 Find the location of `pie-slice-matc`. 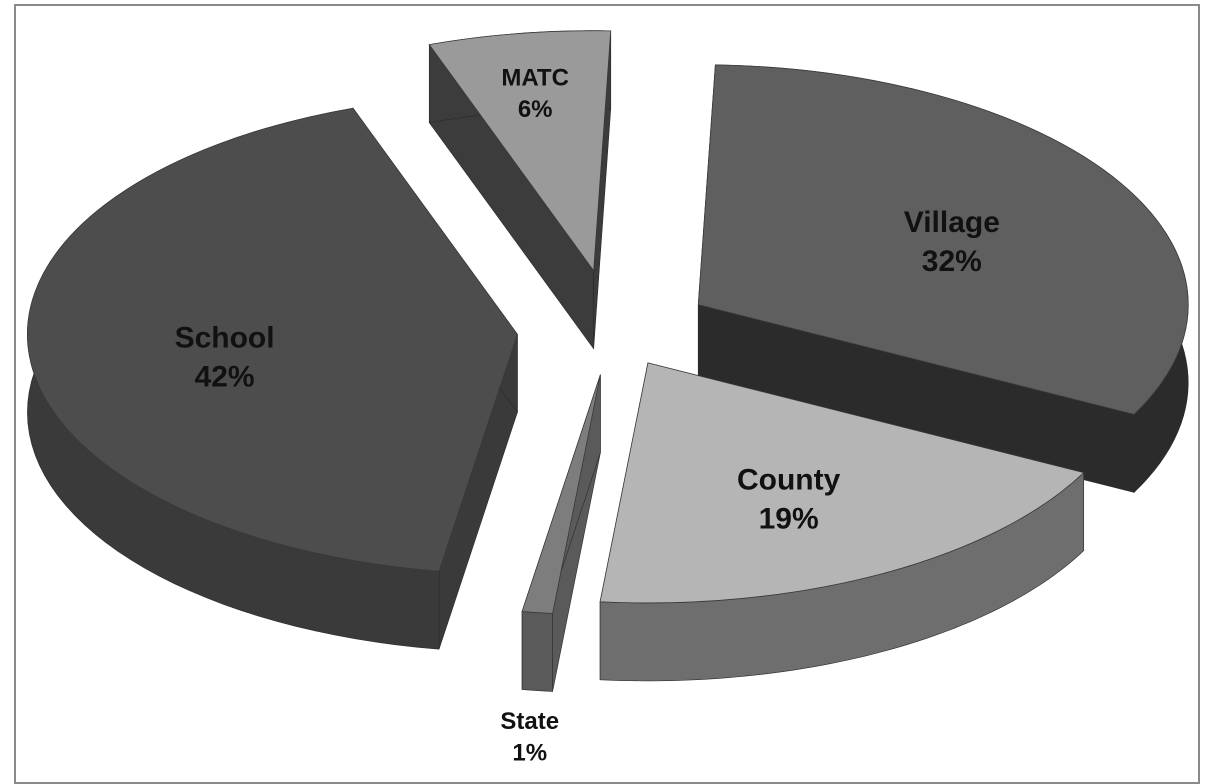

pie-slice-matc is located at coordinates (520, 190).